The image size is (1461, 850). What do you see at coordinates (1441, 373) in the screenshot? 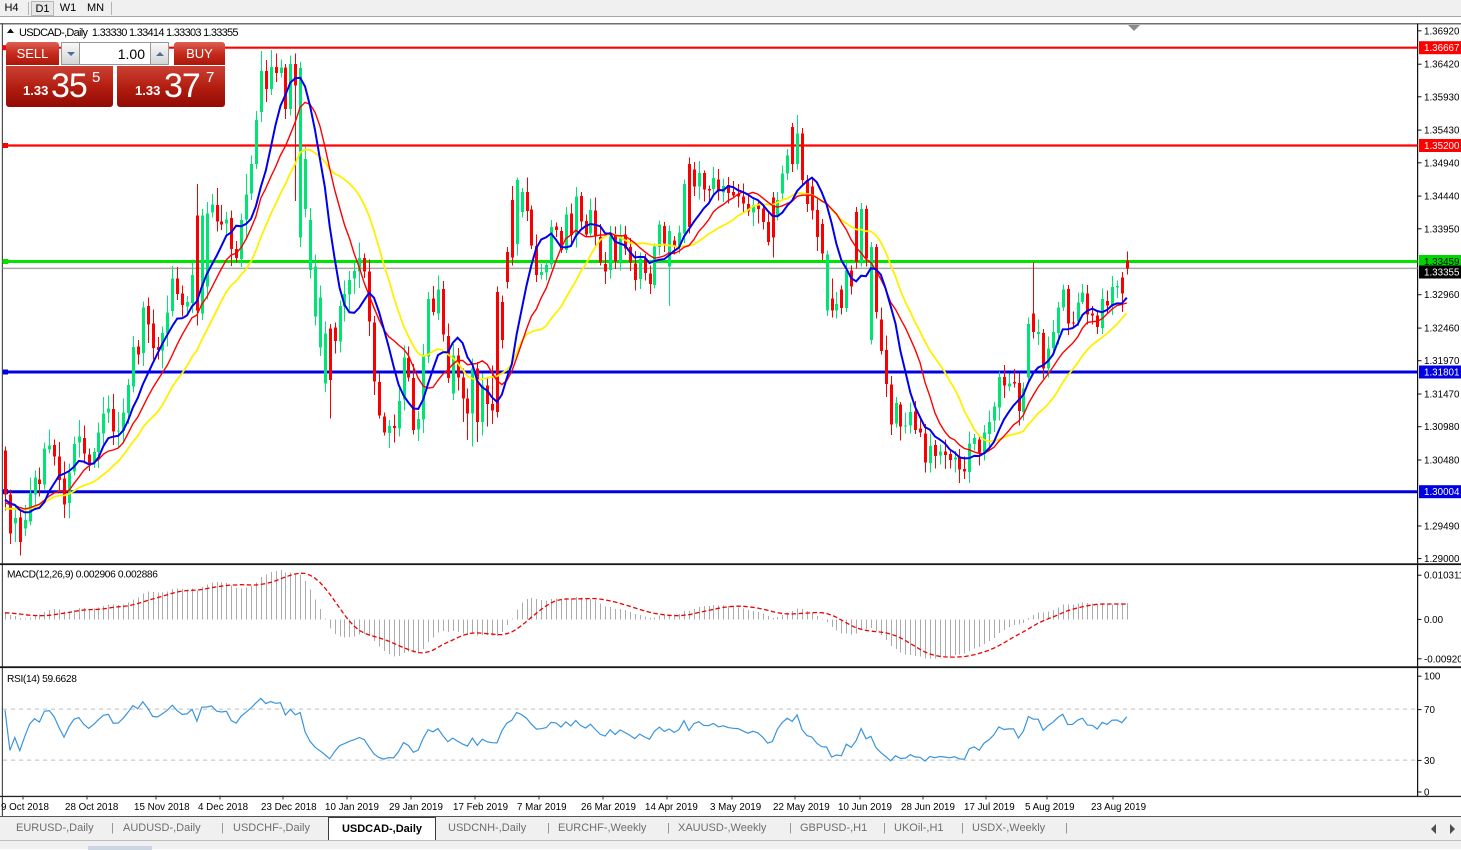
I see `svg-text: 1.31801` at bounding box center [1441, 373].